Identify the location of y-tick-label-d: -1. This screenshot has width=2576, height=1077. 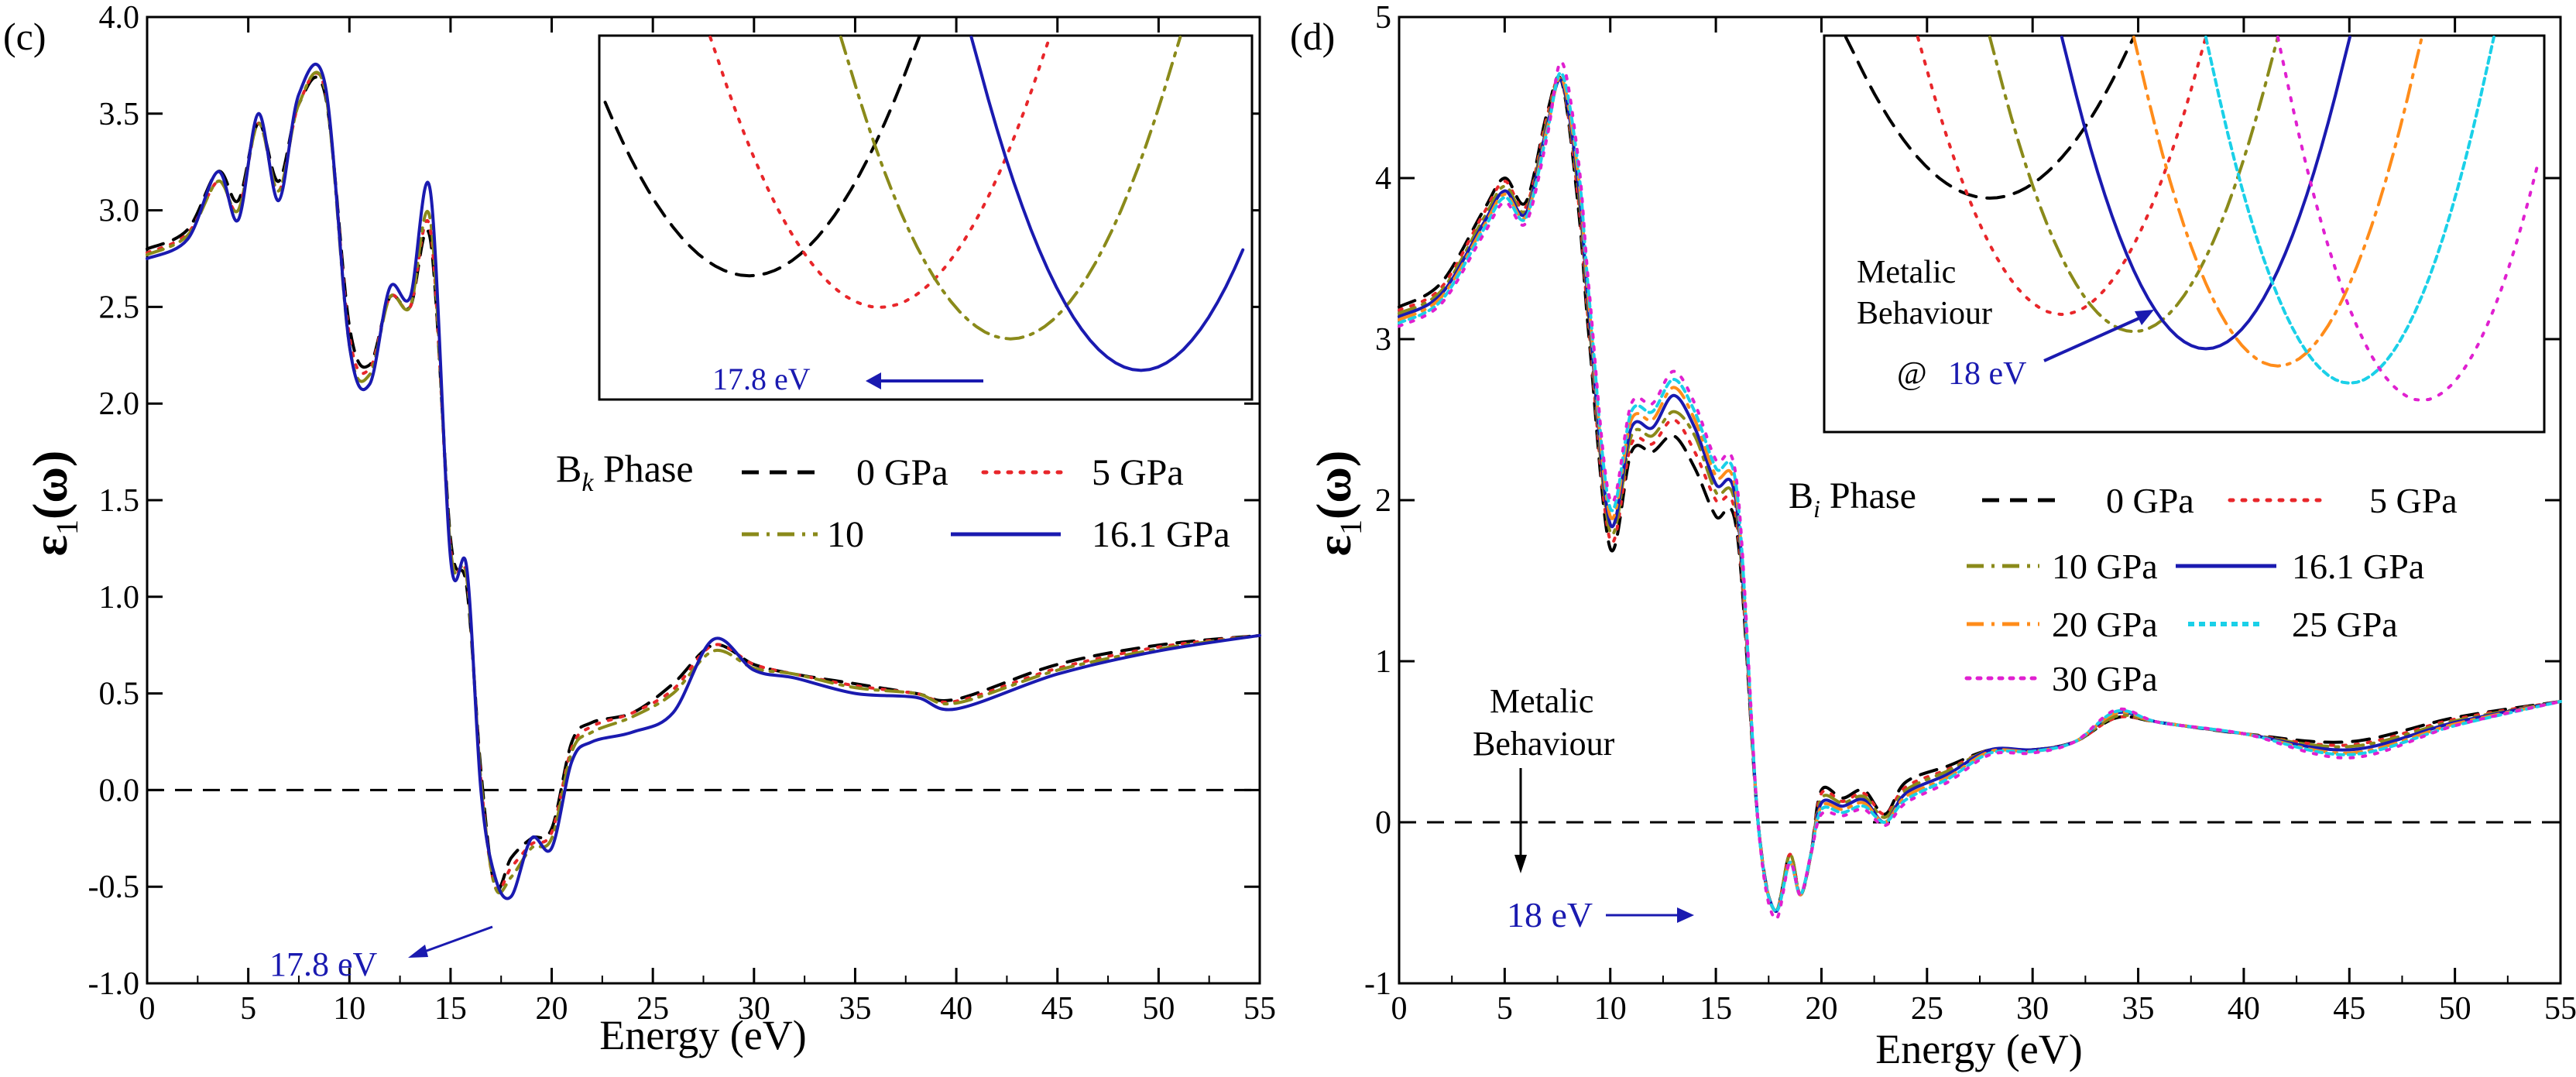
(1377, 984).